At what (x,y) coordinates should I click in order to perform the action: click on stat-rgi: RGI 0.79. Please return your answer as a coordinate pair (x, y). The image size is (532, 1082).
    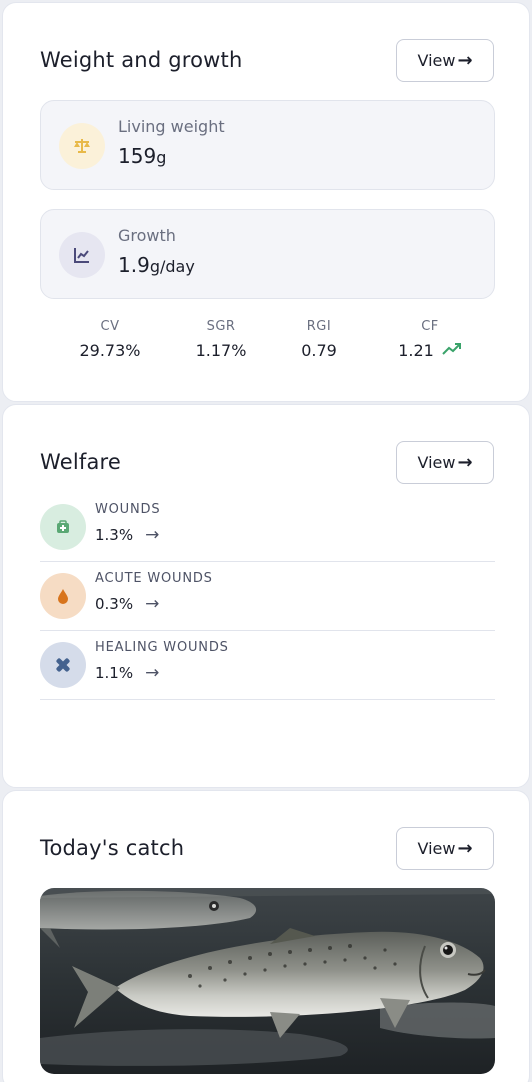
    Looking at the image, I should click on (319, 339).